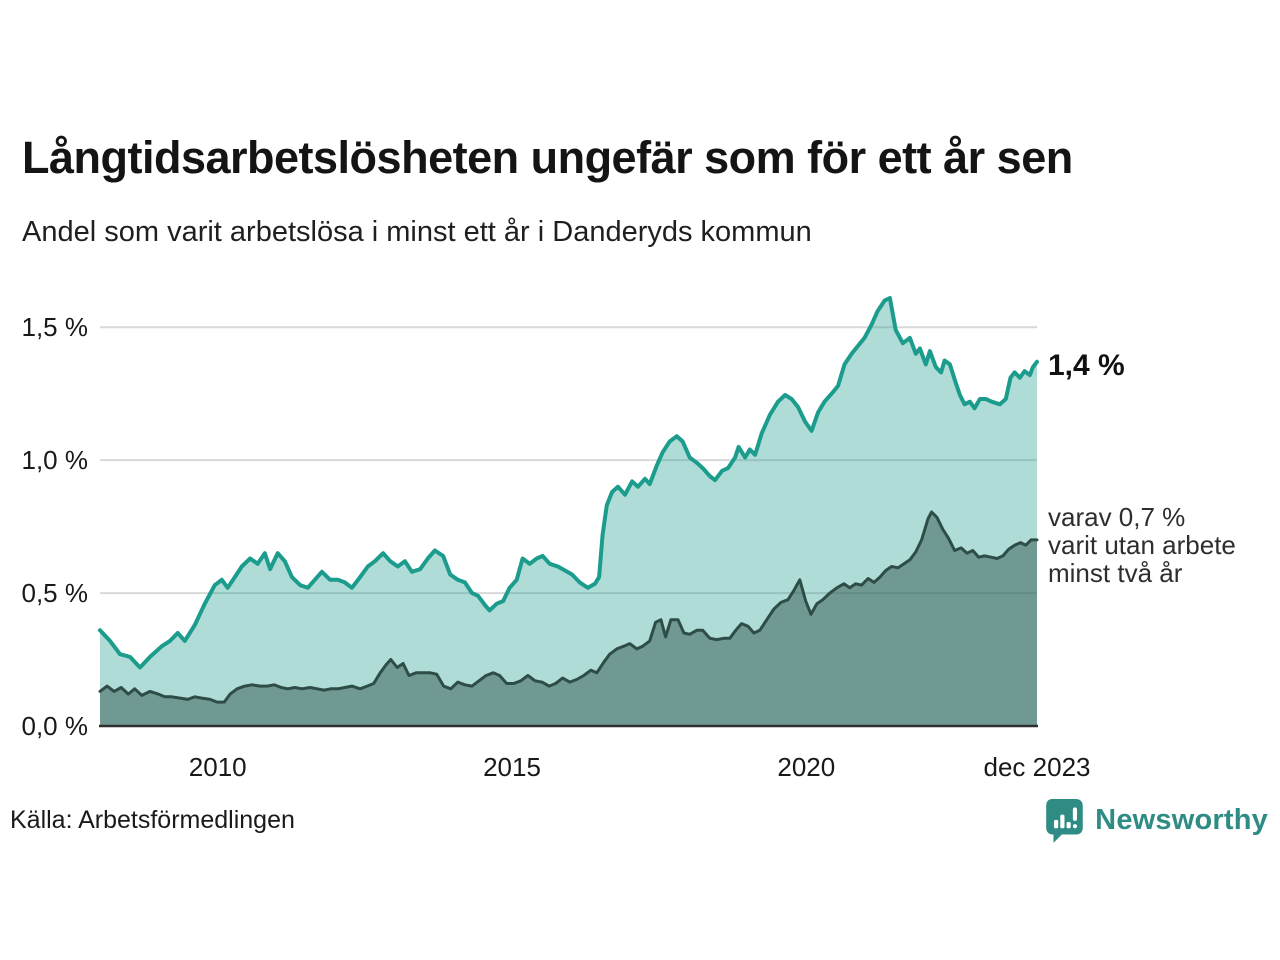 This screenshot has height=960, width=1280. I want to click on end-label-two-year-line2: varit utan arbete, so click(1142, 545).